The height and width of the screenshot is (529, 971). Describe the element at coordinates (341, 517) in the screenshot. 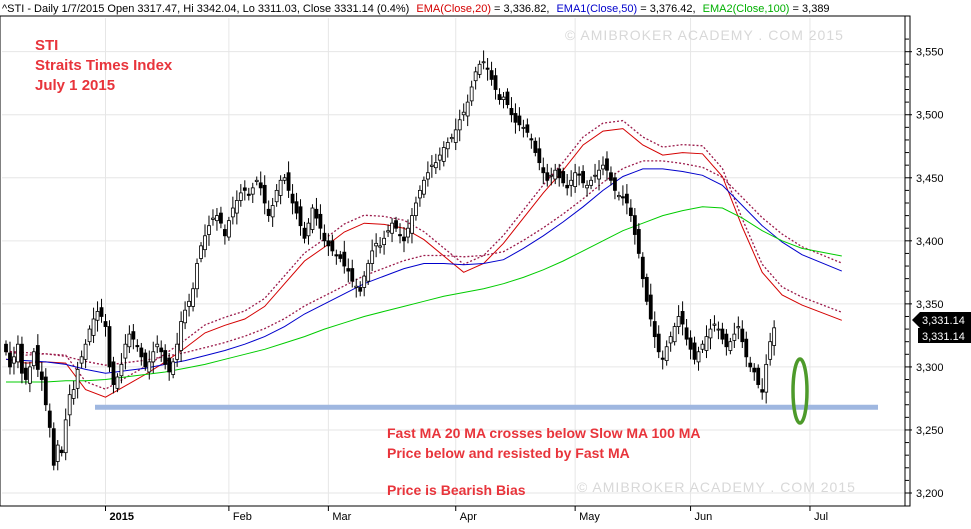

I see `x-tick-label-Mar: Mar` at that location.